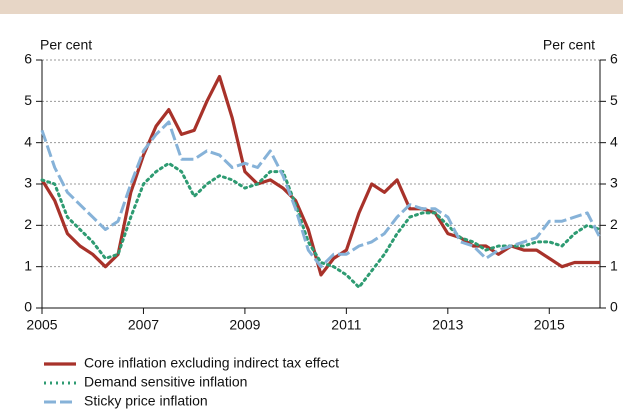  Describe the element at coordinates (28, 141) in the screenshot. I see `y-tick-label: 4` at that location.